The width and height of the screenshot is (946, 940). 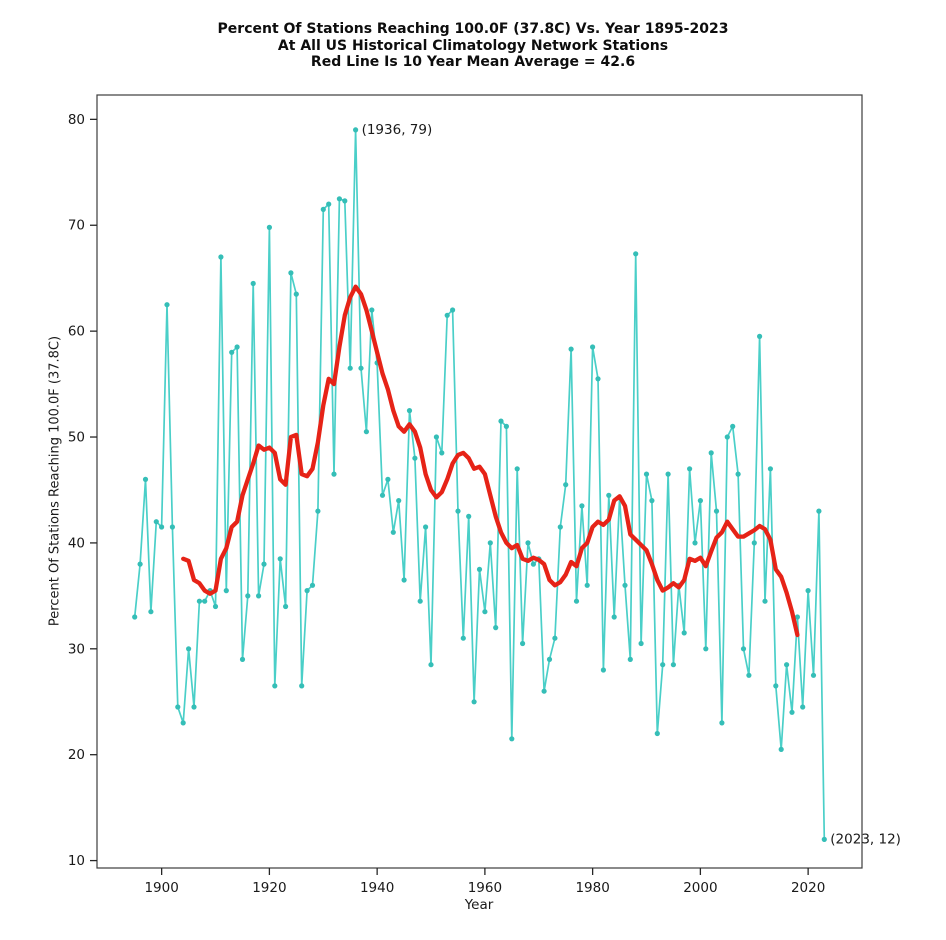 What do you see at coordinates (479, 905) in the screenshot?
I see `x-axis-label: Year` at bounding box center [479, 905].